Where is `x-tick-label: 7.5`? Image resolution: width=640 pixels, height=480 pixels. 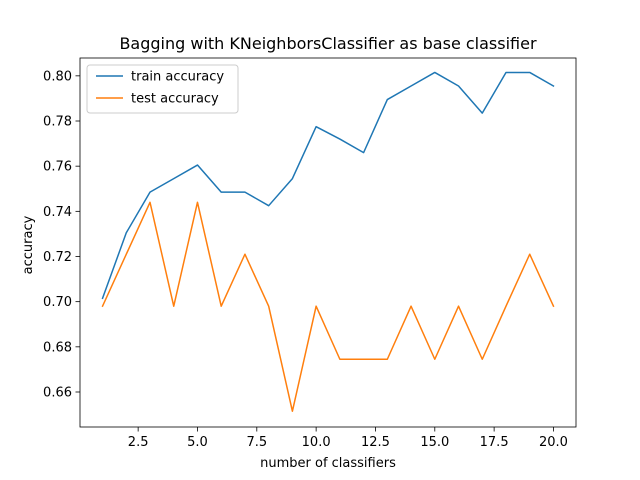
x-tick-label: 7.5 is located at coordinates (256, 442).